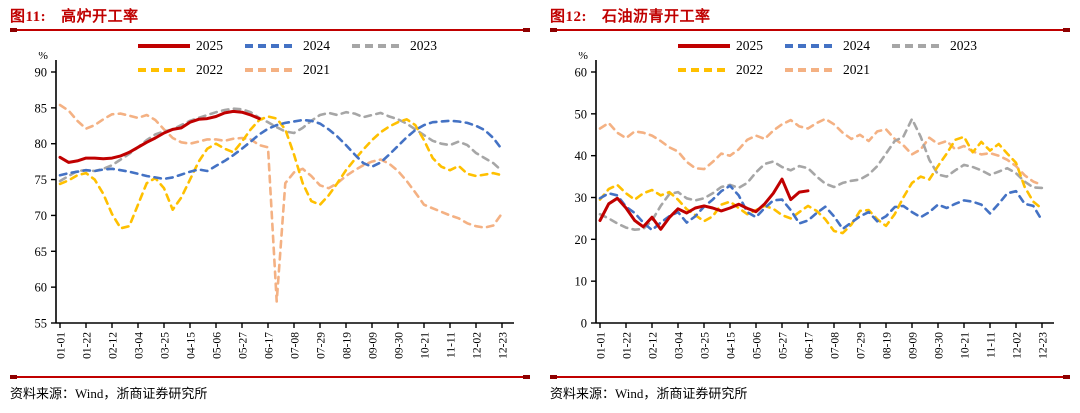 The height and width of the screenshot is (413, 1080). Describe the element at coordinates (914, 345) in the screenshot. I see `x-tick-label: 09-09` at that location.